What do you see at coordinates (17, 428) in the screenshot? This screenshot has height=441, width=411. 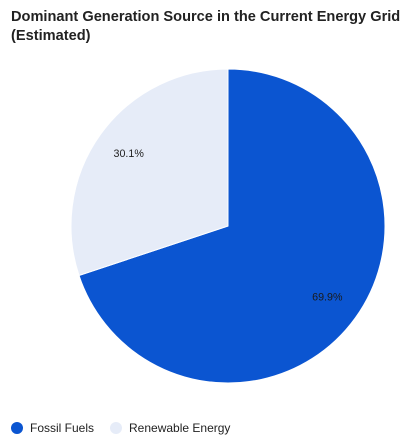 I see `legend-swatch-fossil-fuels` at bounding box center [17, 428].